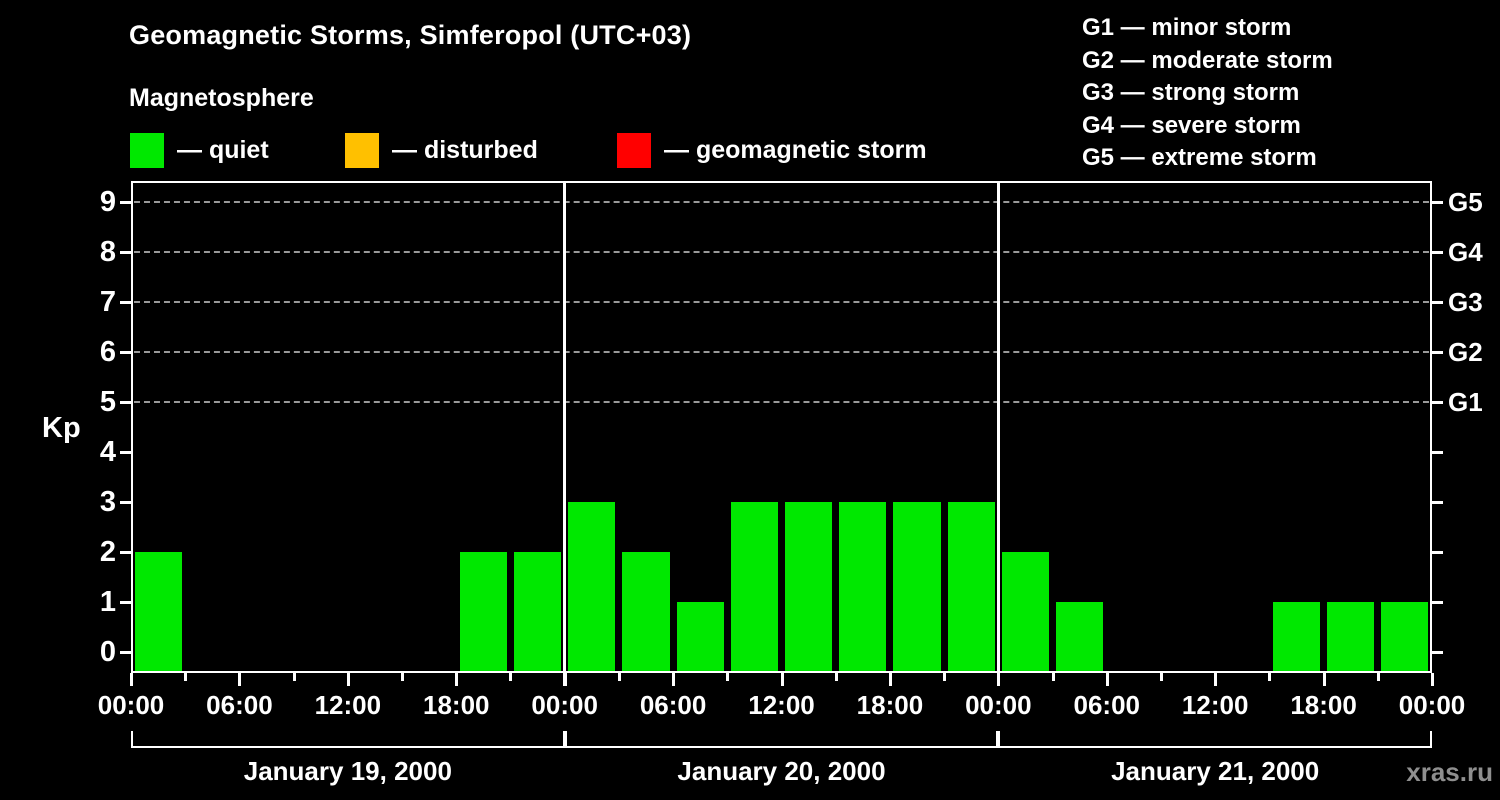 The height and width of the screenshot is (800, 1500). What do you see at coordinates (107, 202) in the screenshot?
I see `y-tick-label: 9` at bounding box center [107, 202].